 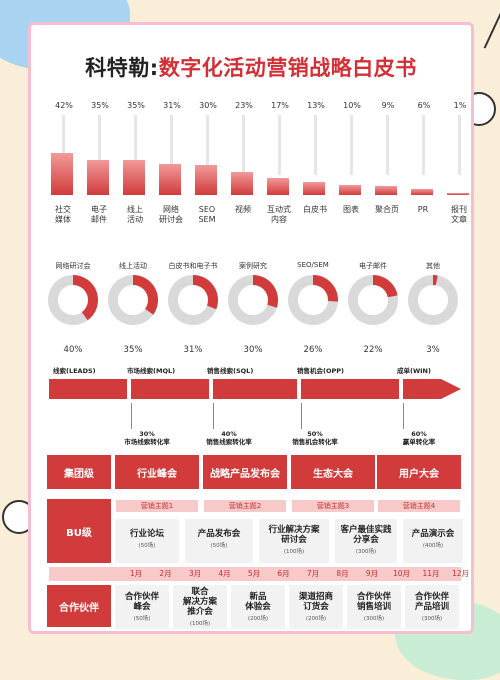 What do you see at coordinates (165, 573) in the screenshot?
I see `month-label: 2月` at bounding box center [165, 573].